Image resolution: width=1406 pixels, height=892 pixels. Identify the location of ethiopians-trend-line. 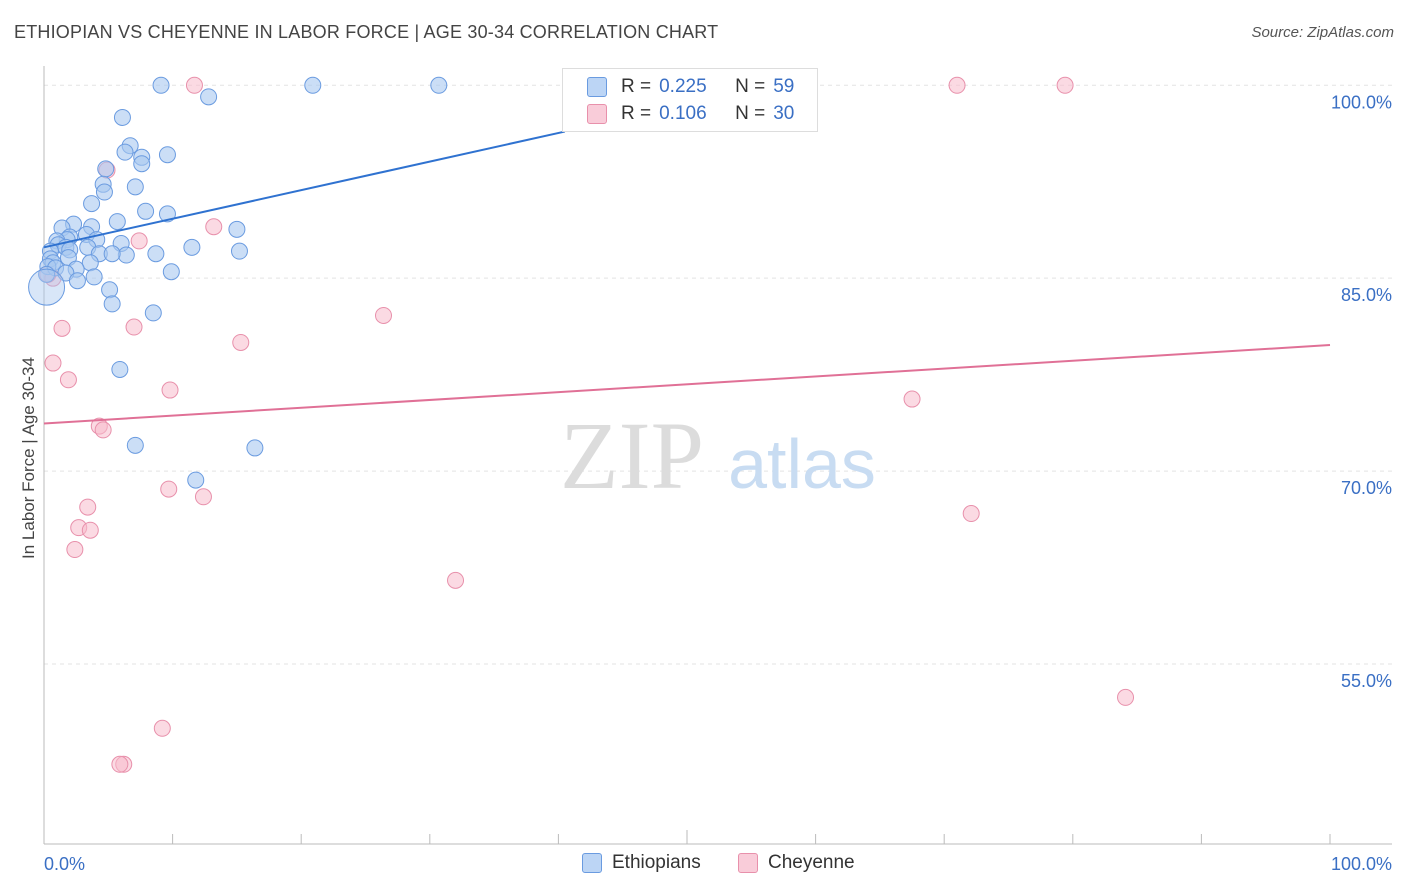
(304, 189).